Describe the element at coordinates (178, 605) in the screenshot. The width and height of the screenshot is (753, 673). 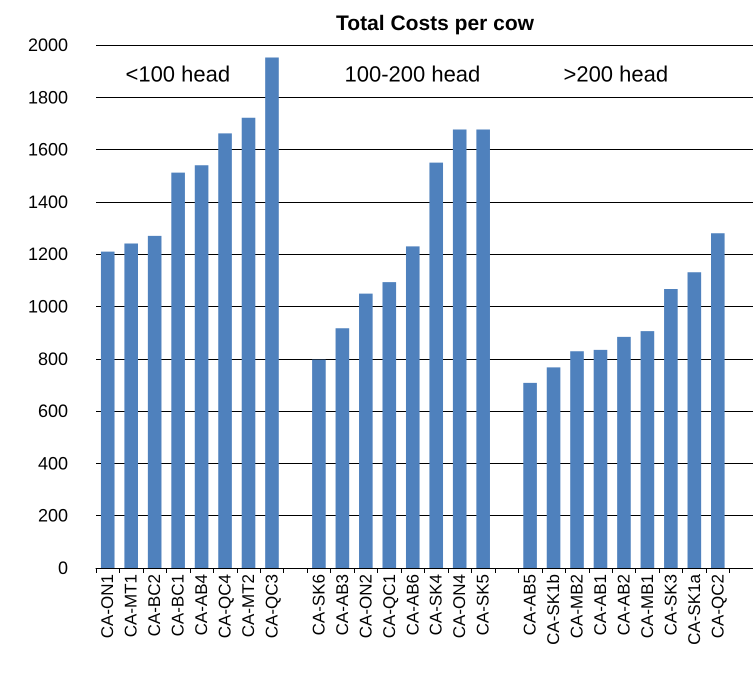
I see `x-tick-label: CA-BC1` at that location.